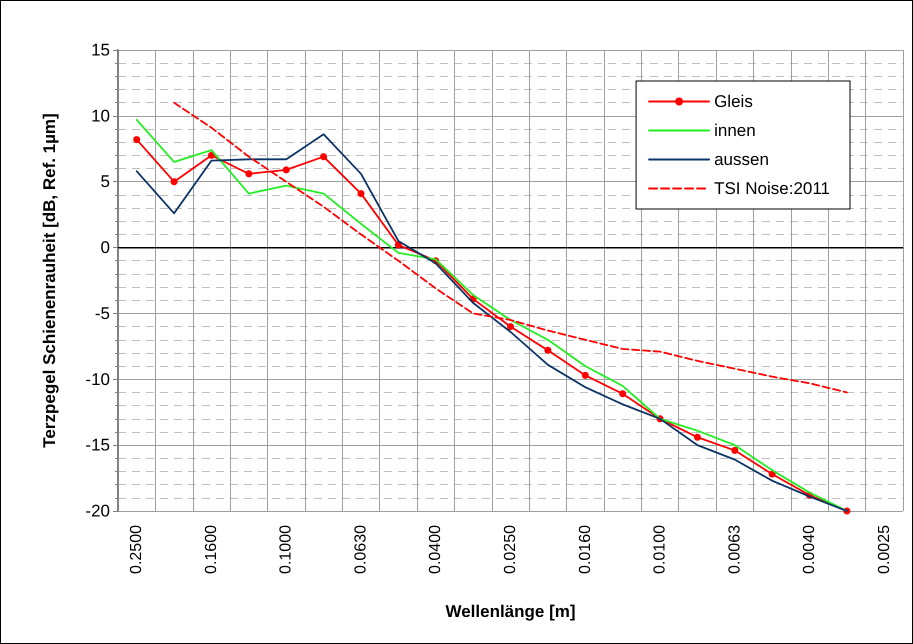 The image size is (913, 644). I want to click on x-tick-label: 0.0250, so click(510, 549).